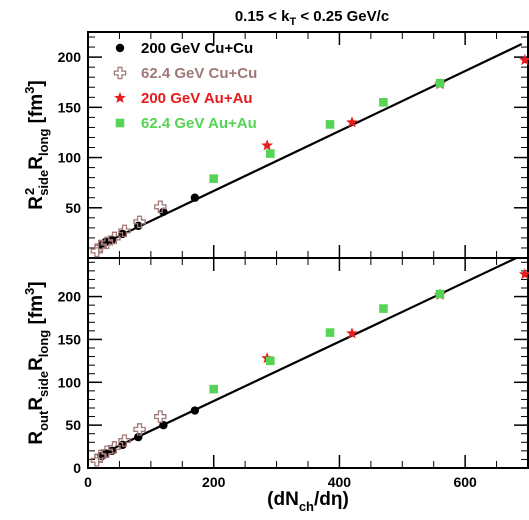  What do you see at coordinates (88, 482) in the screenshot?
I see `x-tick-label: 0` at bounding box center [88, 482].